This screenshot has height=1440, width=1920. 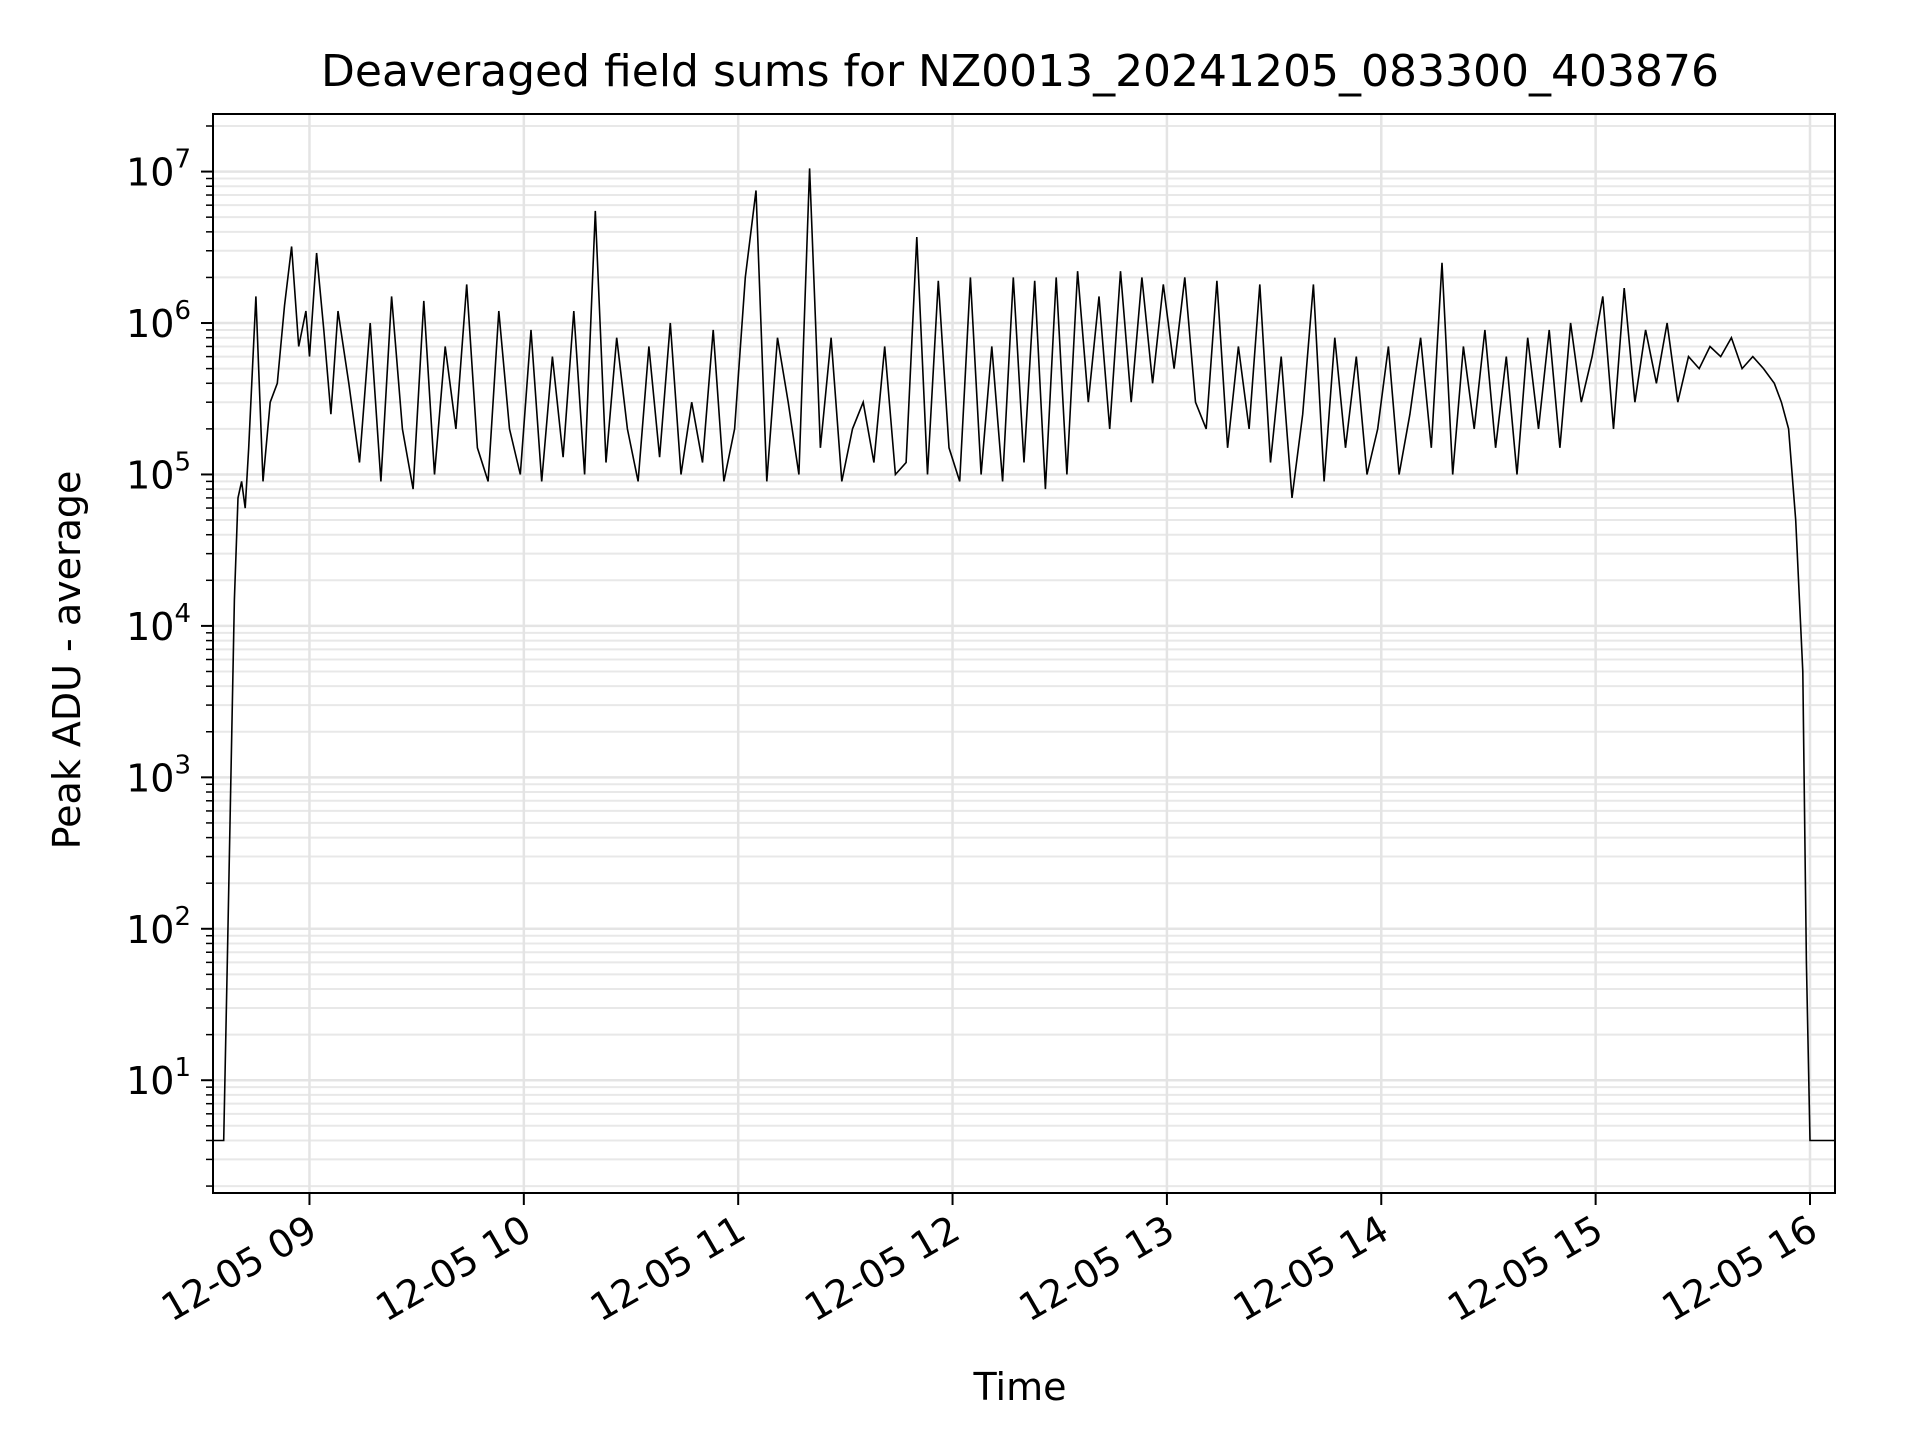 I want to click on y-tick-label: 10², so click(x=158, y=927).